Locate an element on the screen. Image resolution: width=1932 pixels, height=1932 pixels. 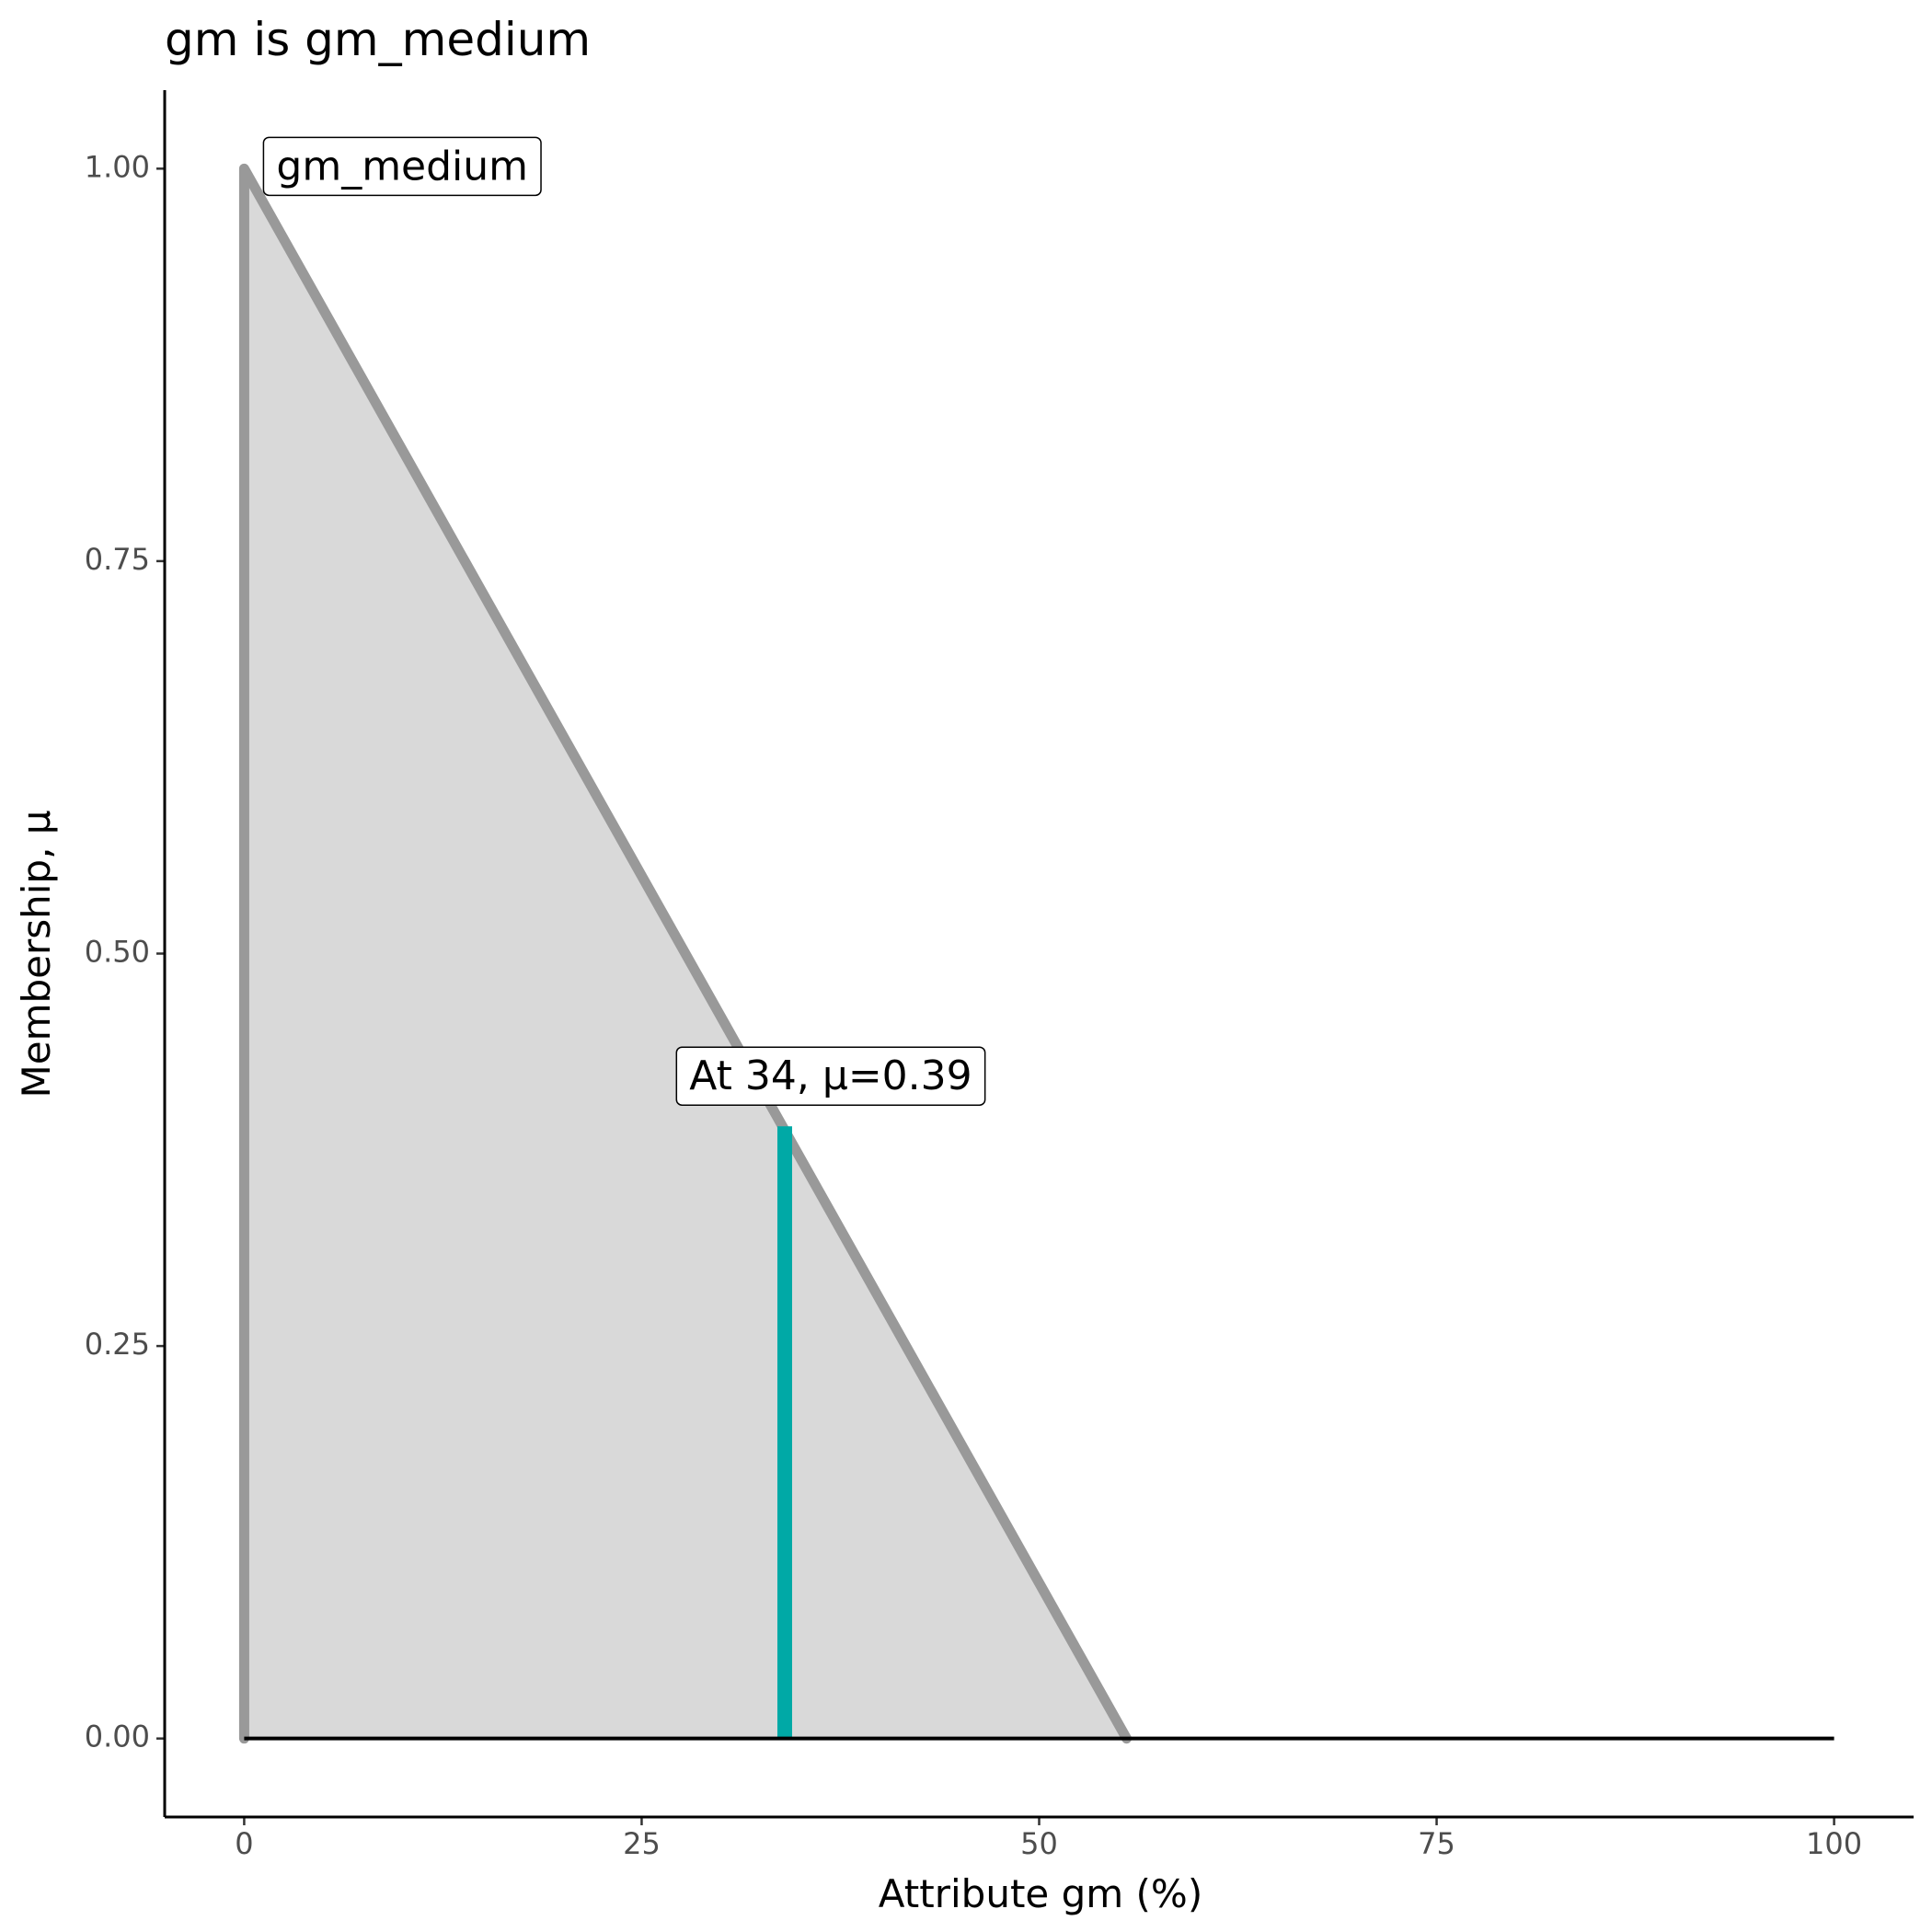
x-tick-label: 0 is located at coordinates (244, 1843).